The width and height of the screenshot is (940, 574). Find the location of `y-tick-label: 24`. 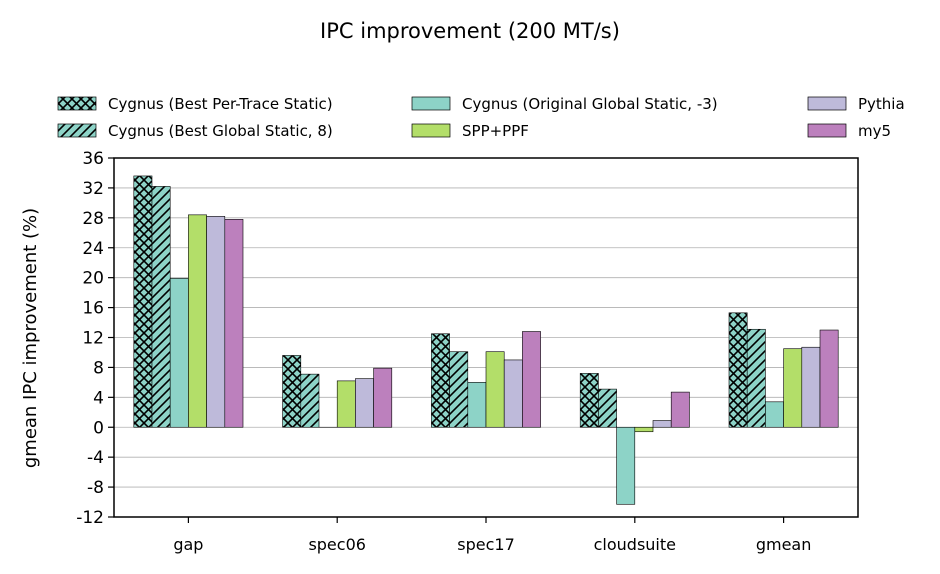

y-tick-label: 24 is located at coordinates (93, 249).